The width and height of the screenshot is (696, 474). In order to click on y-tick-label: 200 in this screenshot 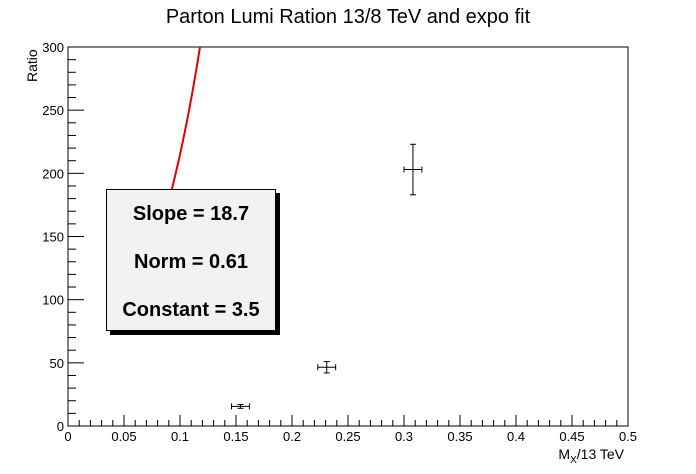, I will do `click(53, 173)`.